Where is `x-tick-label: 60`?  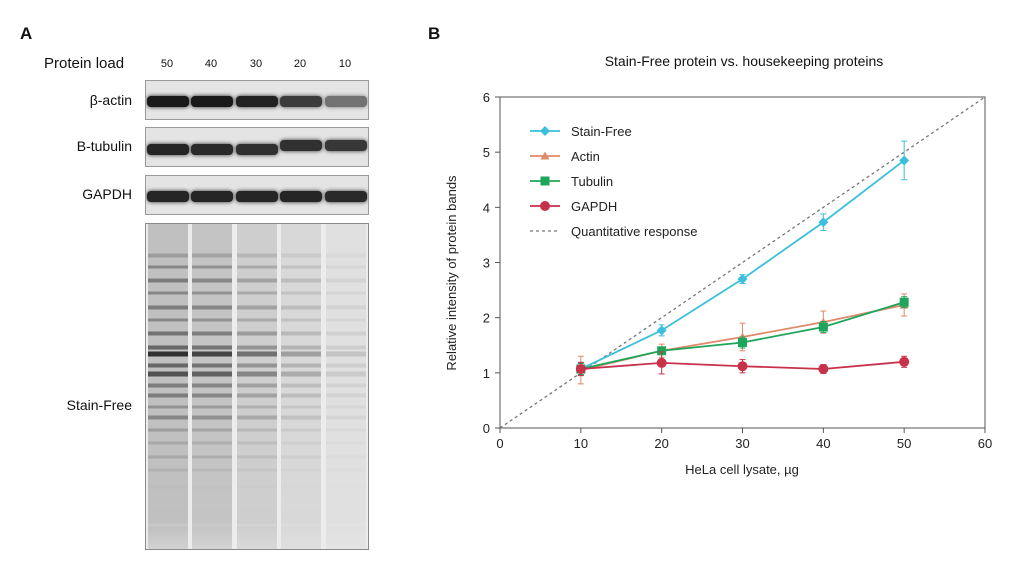
x-tick-label: 60 is located at coordinates (985, 443).